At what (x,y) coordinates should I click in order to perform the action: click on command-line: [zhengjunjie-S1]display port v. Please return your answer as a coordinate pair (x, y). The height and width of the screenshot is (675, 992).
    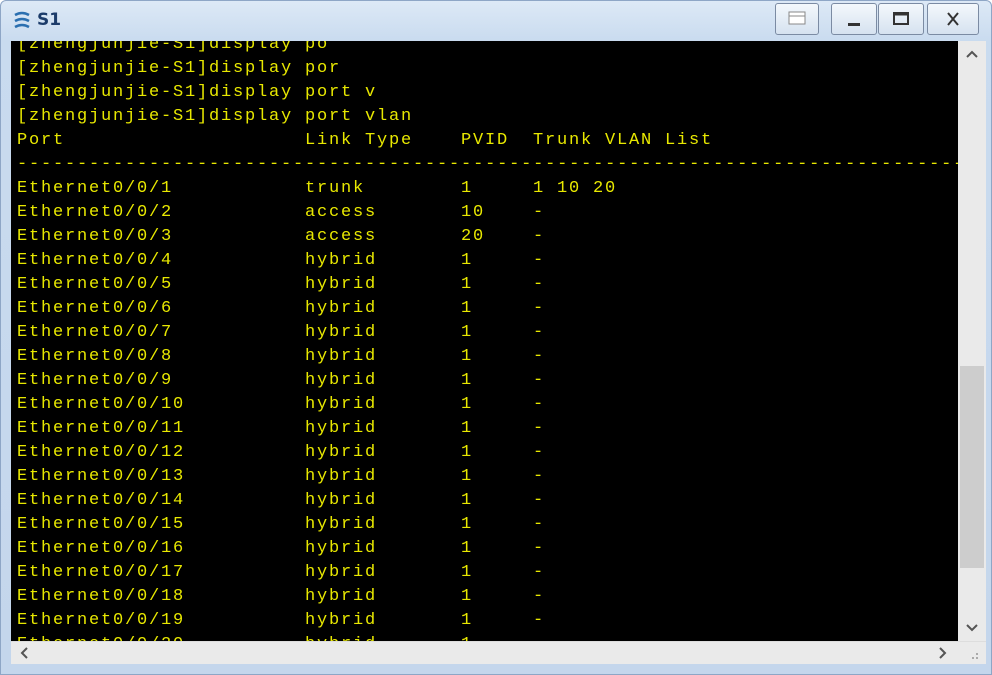
    Looking at the image, I should click on (197, 92).